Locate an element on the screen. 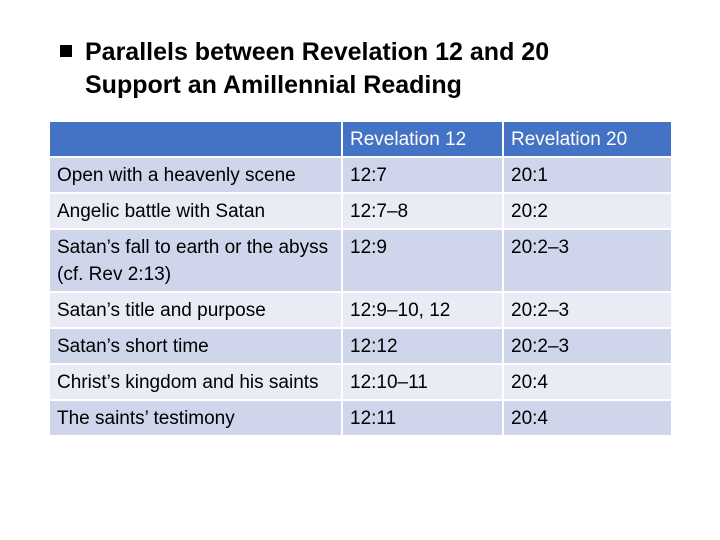 The width and height of the screenshot is (720, 540). row-label: Christ’s kingdom and his saints is located at coordinates (196, 382).